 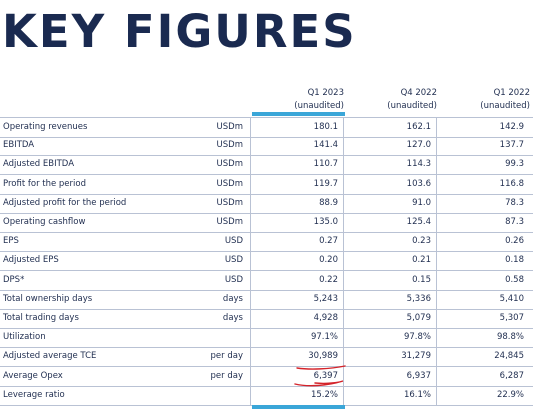 What do you see at coordinates (514, 222) in the screenshot?
I see `value-q1-2022: 87.3` at bounding box center [514, 222].